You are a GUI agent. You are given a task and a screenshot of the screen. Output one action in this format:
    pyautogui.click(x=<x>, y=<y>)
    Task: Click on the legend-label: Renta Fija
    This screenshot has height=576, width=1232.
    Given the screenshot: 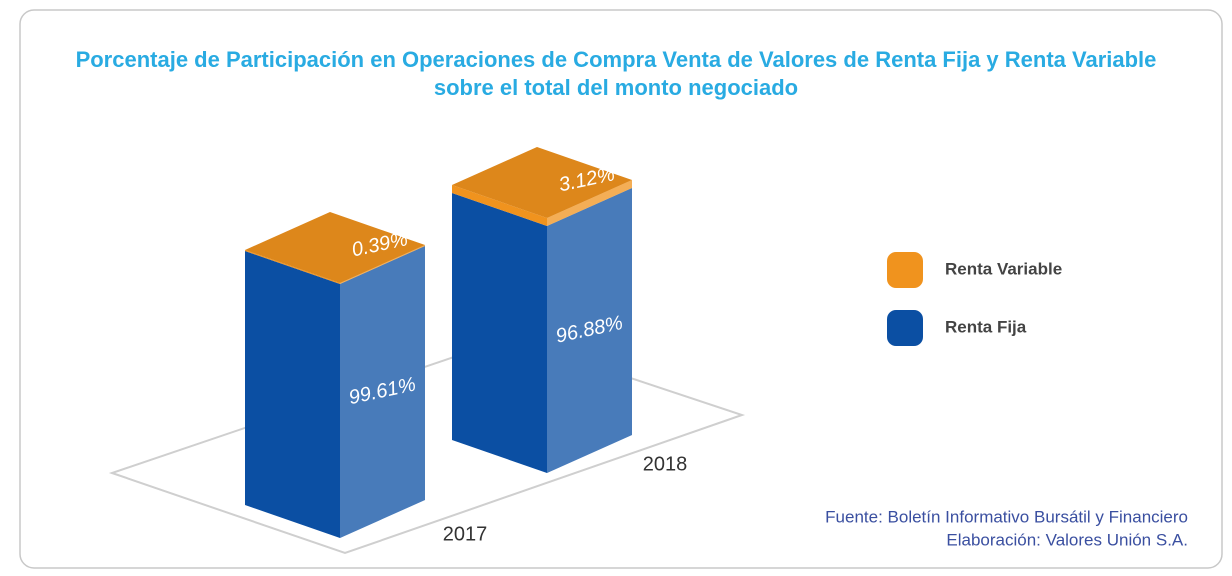 What is the action you would take?
    pyautogui.click(x=986, y=326)
    